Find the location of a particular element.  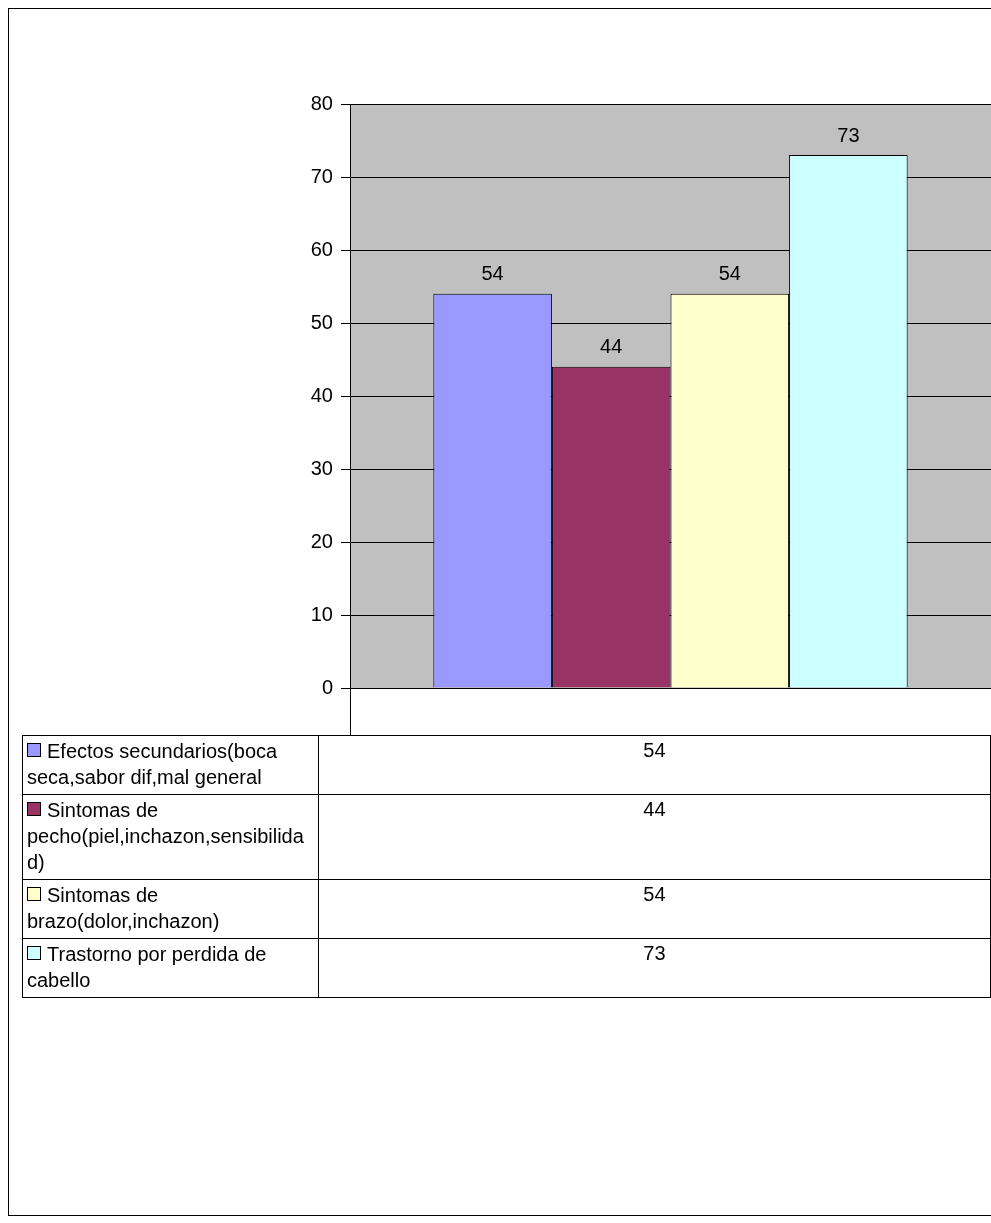

legend-label: Sintomas de pecho(piel,inchazon,sensibilidad) is located at coordinates (170, 837).